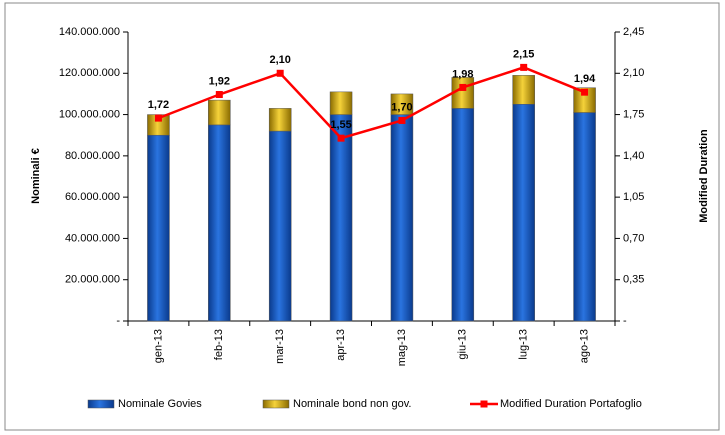 Image resolution: width=725 pixels, height=435 pixels. Describe the element at coordinates (401, 107) in the screenshot. I see `data-label: 1,70` at that location.